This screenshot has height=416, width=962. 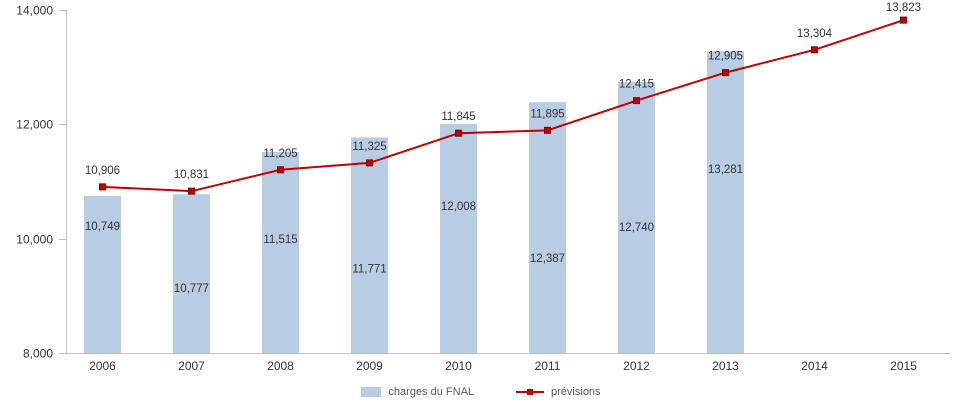 I want to click on bar-value-label: 11,771, so click(x=369, y=269).